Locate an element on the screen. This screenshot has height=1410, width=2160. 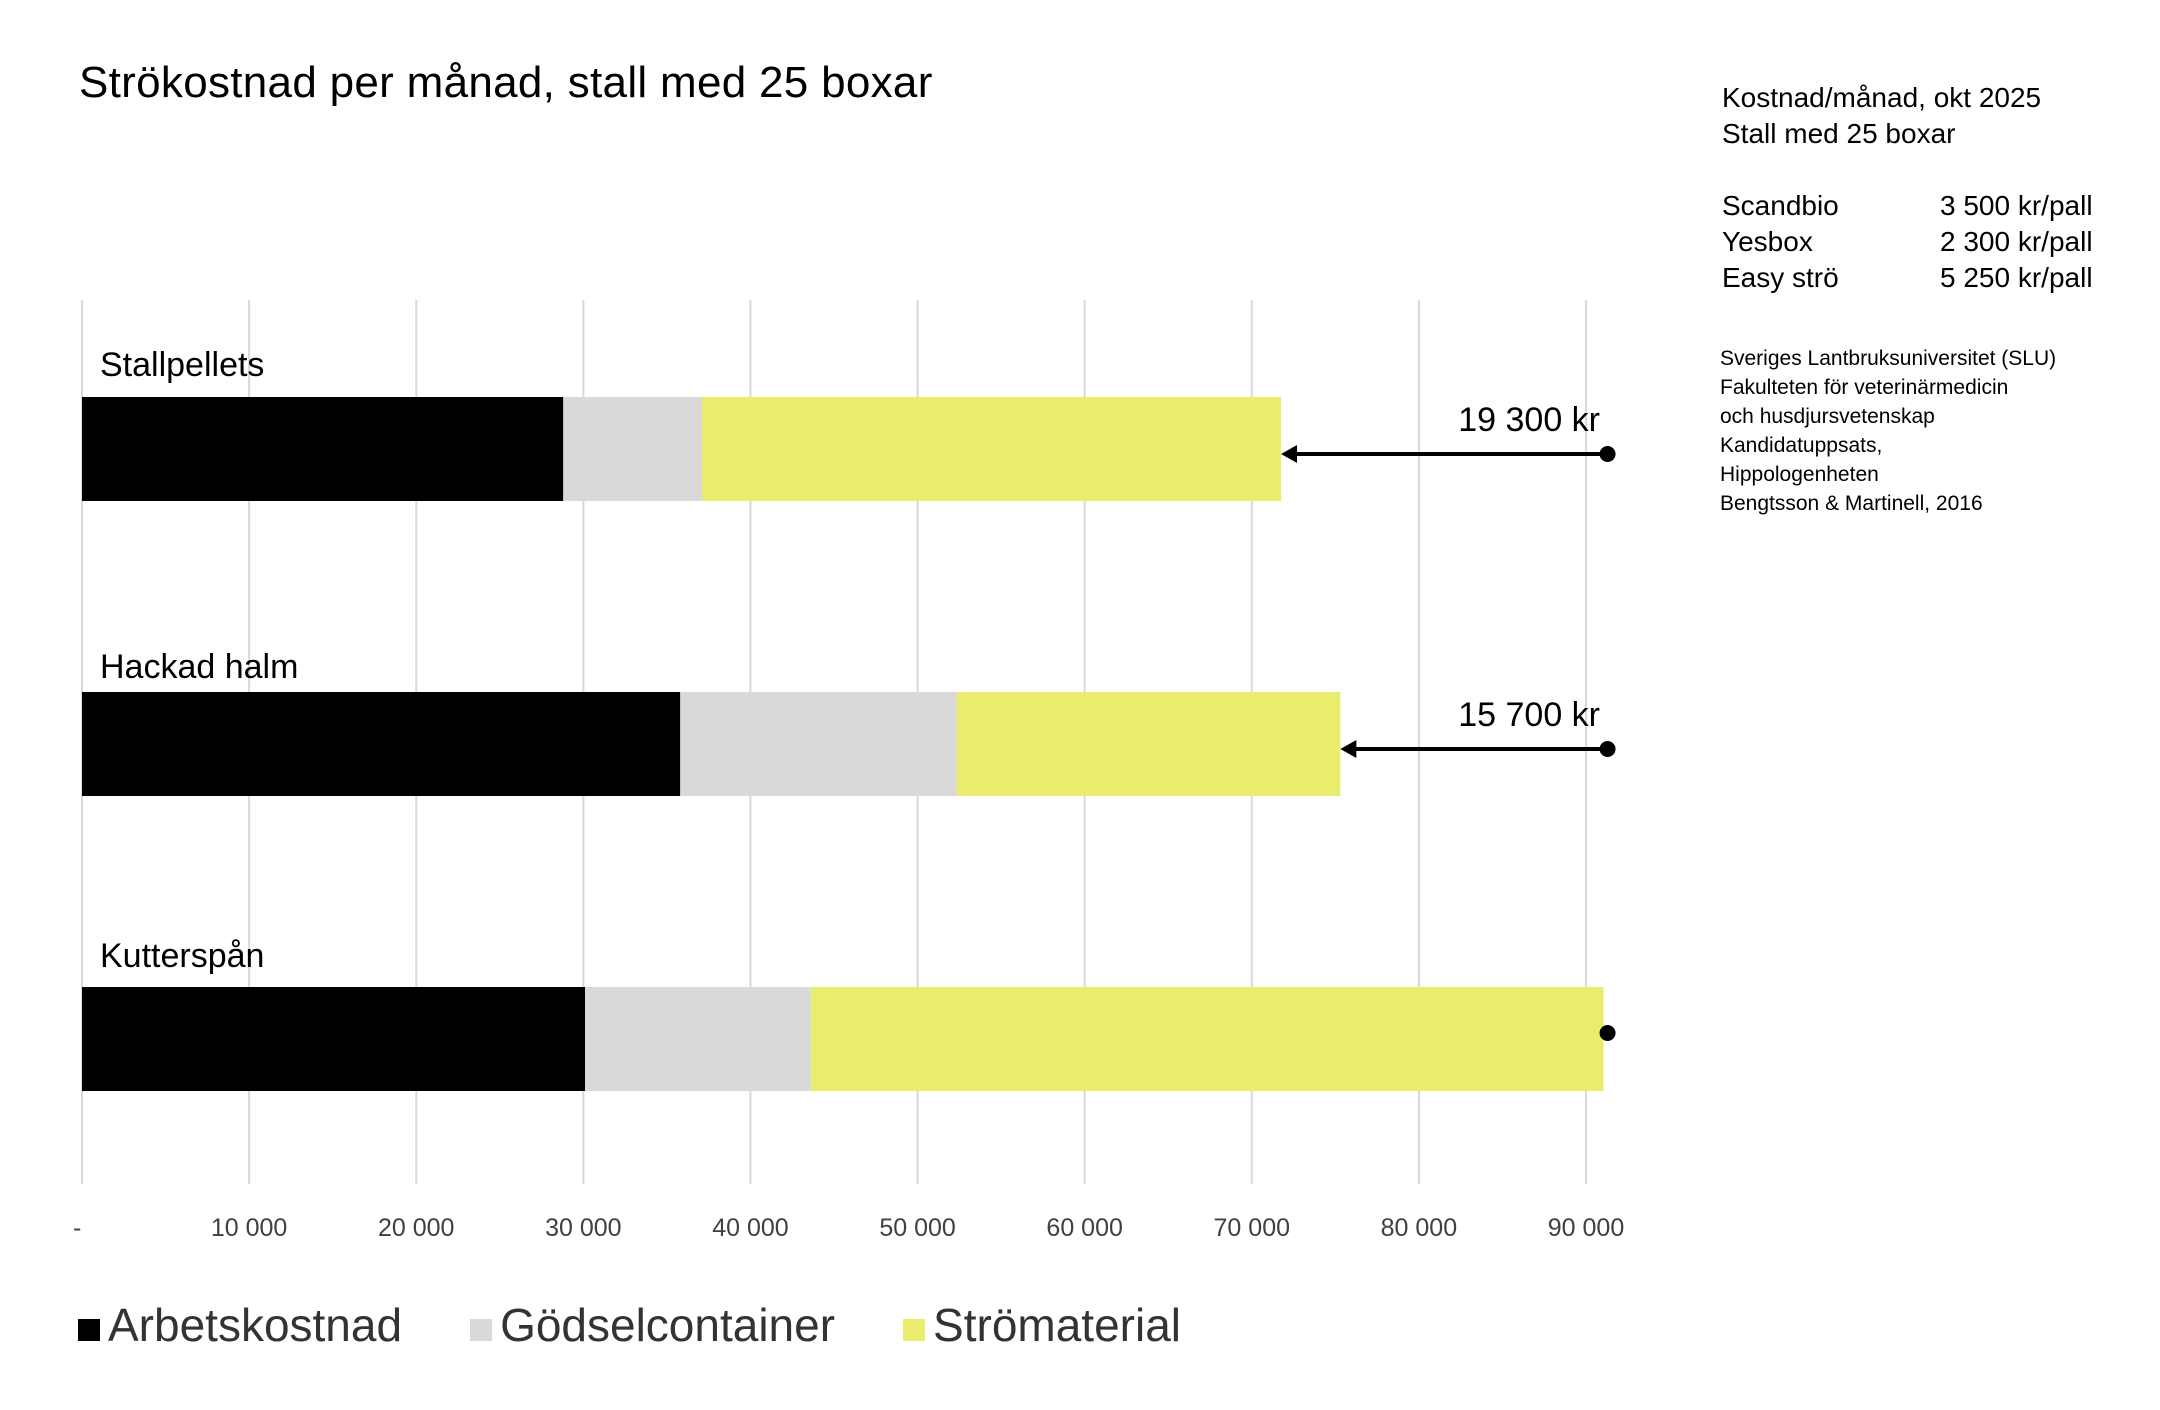
legend-label: Strömaterial is located at coordinates (1057, 1325).